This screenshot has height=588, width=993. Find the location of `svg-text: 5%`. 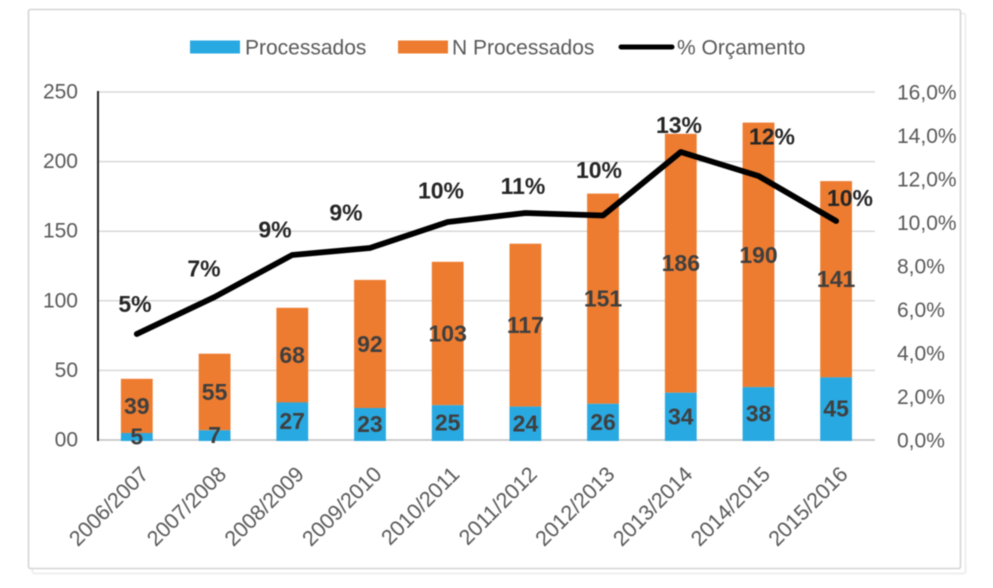

svg-text: 5% is located at coordinates (134, 304).